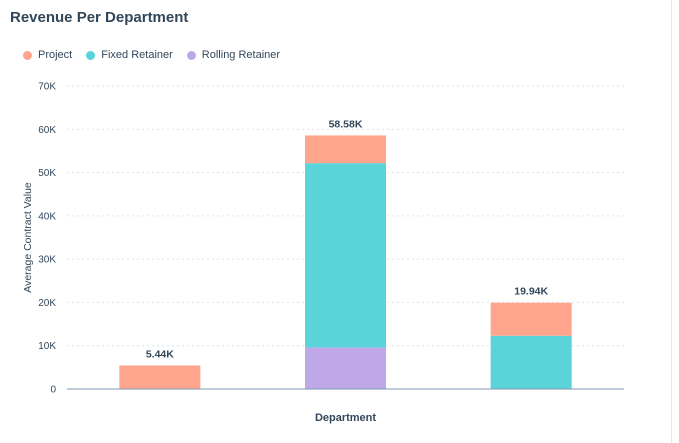  Describe the element at coordinates (47, 260) in the screenshot. I see `y-tick-label: 30K` at that location.